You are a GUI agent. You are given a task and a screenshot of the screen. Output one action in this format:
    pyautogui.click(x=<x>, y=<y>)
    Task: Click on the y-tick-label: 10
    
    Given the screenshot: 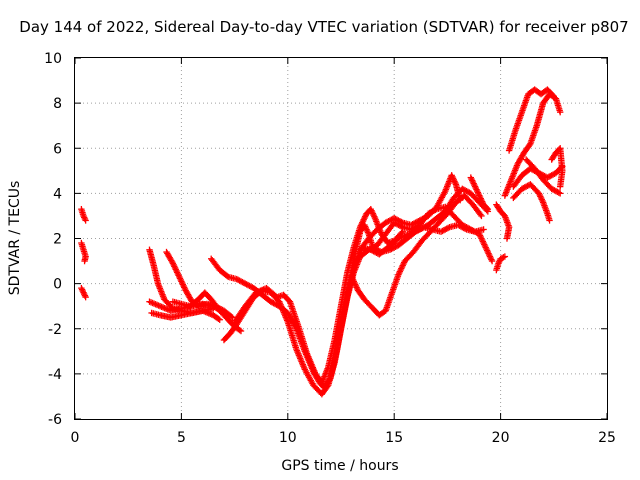 What is the action you would take?
    pyautogui.click(x=53, y=59)
    